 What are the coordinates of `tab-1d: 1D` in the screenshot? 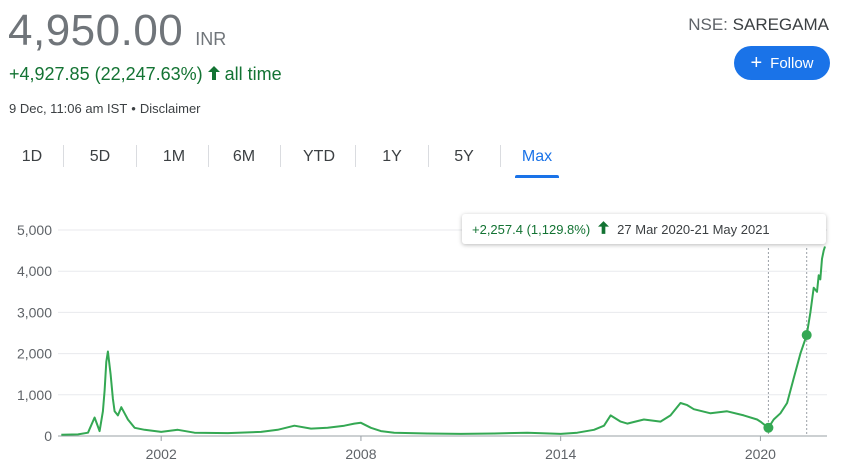 It's located at (32, 156).